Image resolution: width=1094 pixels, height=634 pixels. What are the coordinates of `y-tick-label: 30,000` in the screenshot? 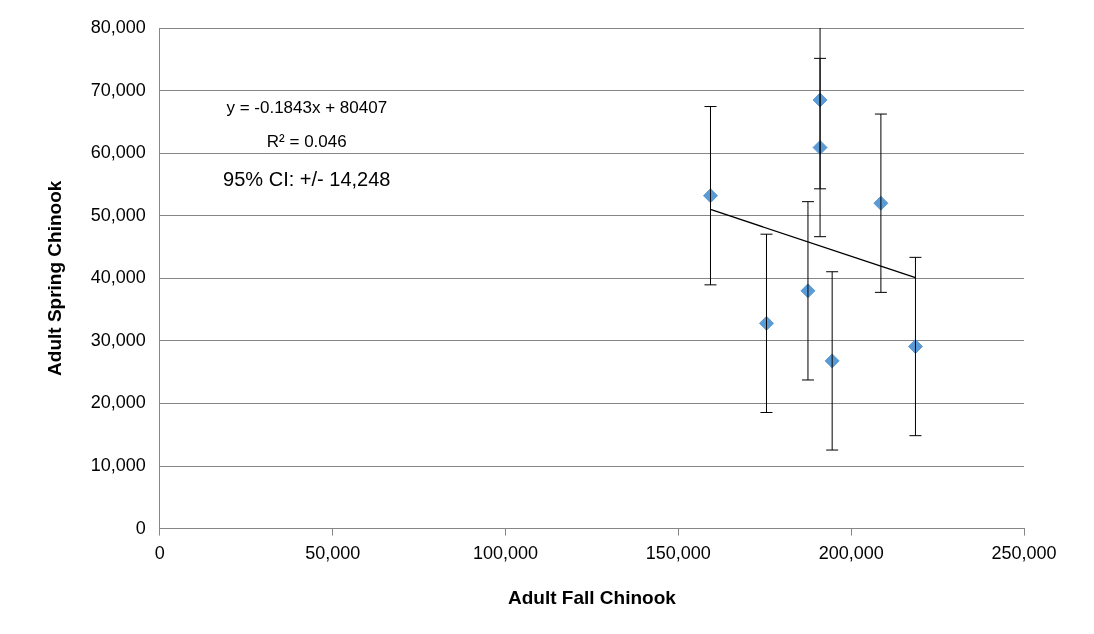 It's located at (118, 339).